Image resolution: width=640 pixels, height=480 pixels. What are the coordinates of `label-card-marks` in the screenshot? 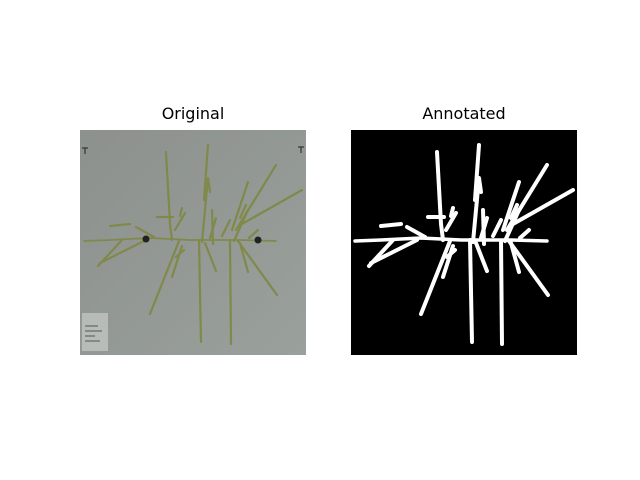 It's located at (93, 333).